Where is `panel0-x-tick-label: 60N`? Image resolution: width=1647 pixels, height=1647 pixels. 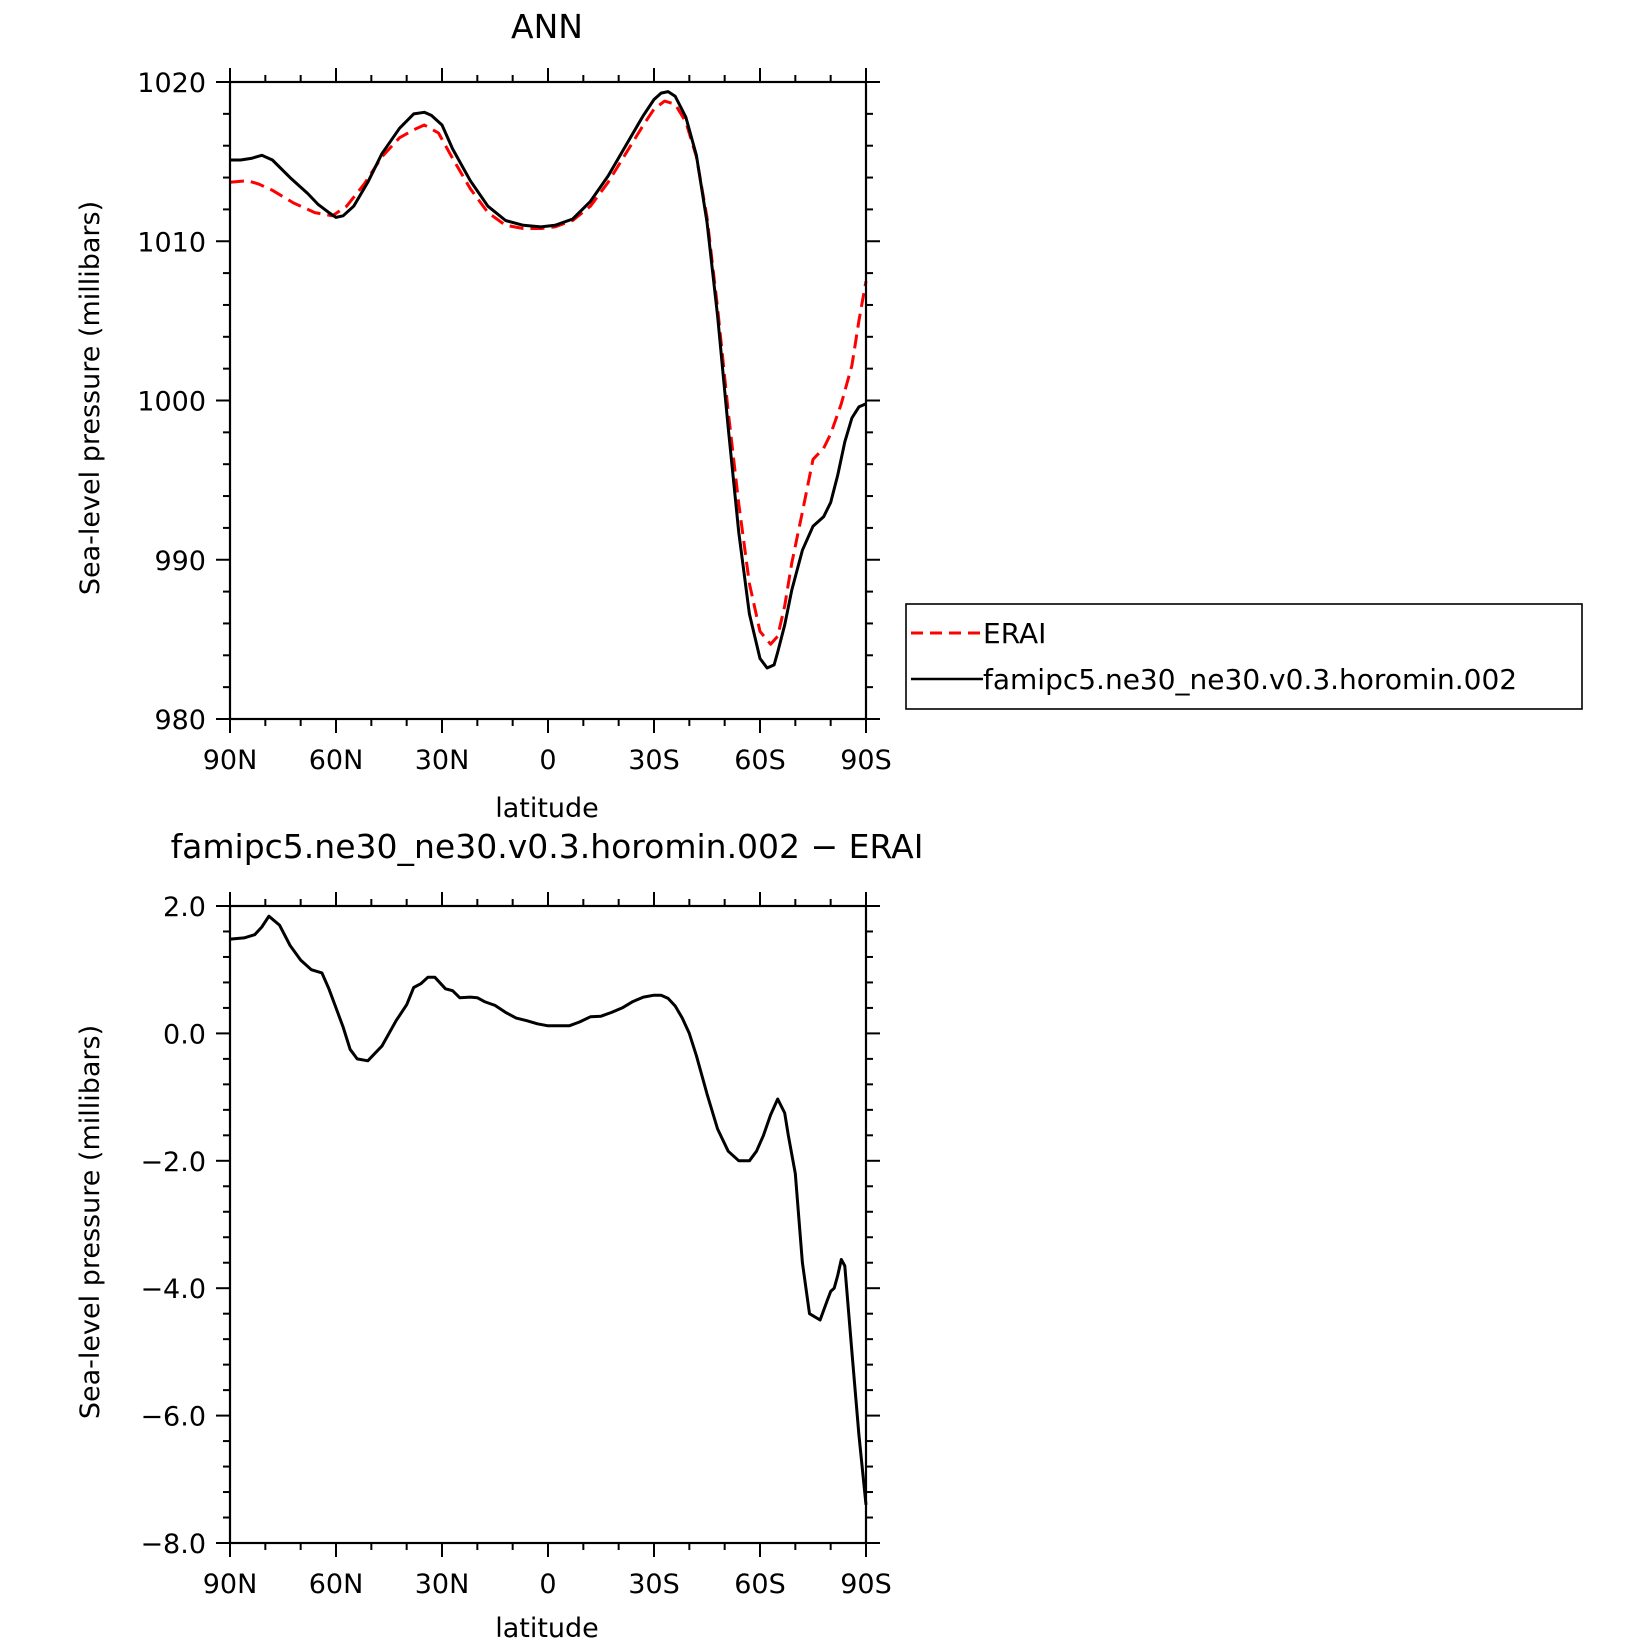 panel0-x-tick-label: 60N is located at coordinates (336, 760).